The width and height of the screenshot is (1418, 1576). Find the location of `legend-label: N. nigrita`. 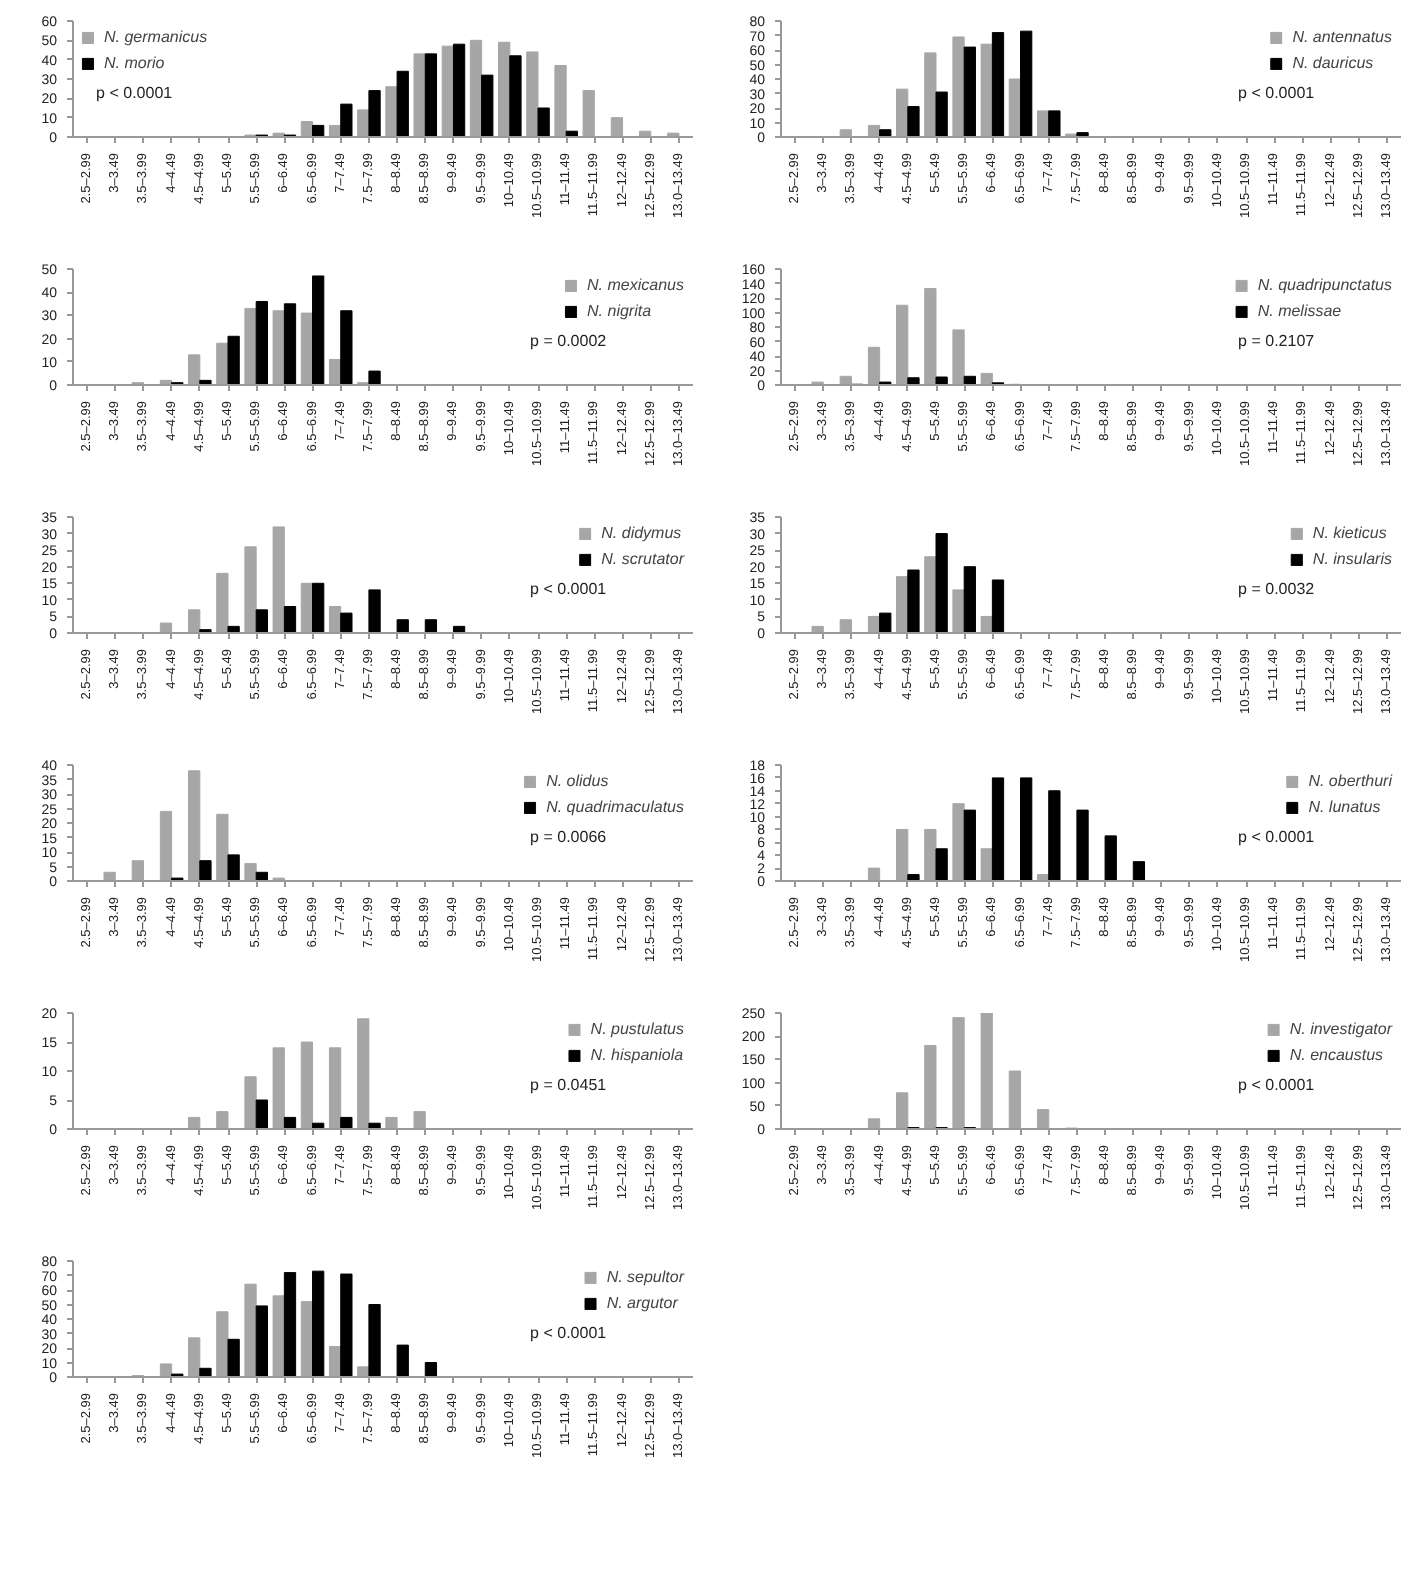

legend-label: N. nigrita is located at coordinates (619, 311).